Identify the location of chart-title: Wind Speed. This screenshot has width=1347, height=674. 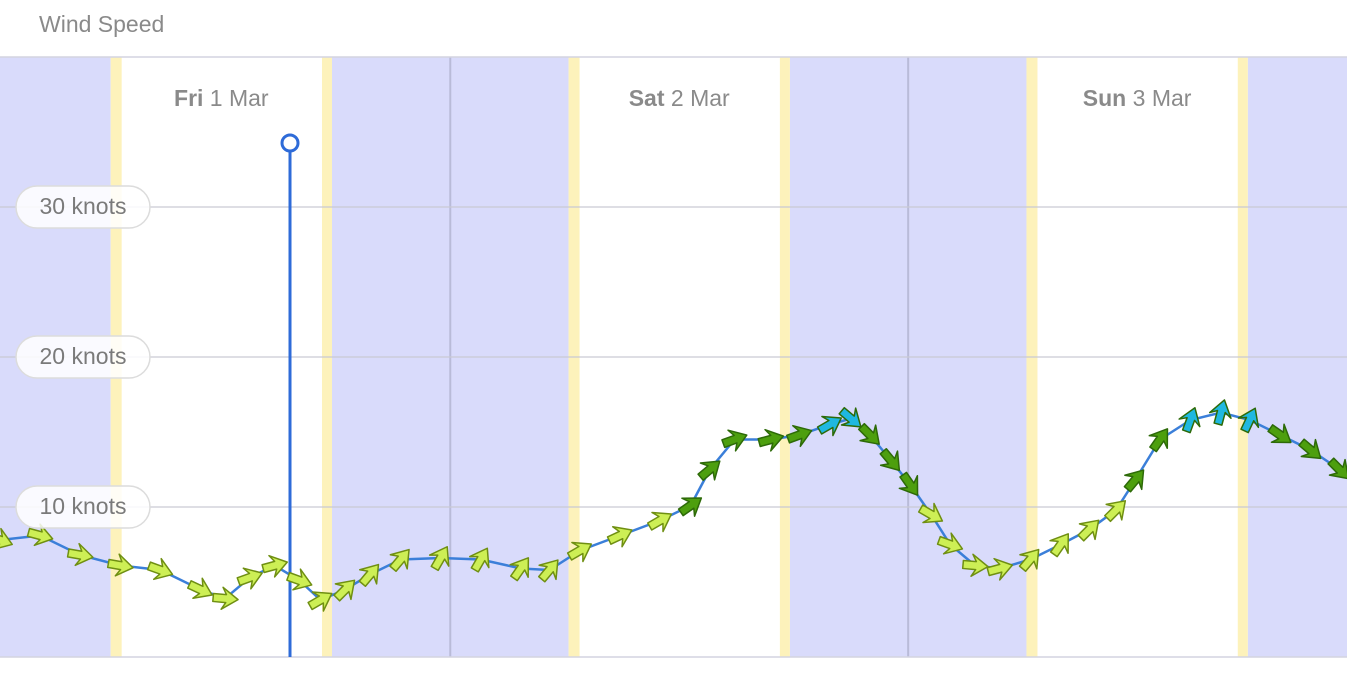
(101, 24).